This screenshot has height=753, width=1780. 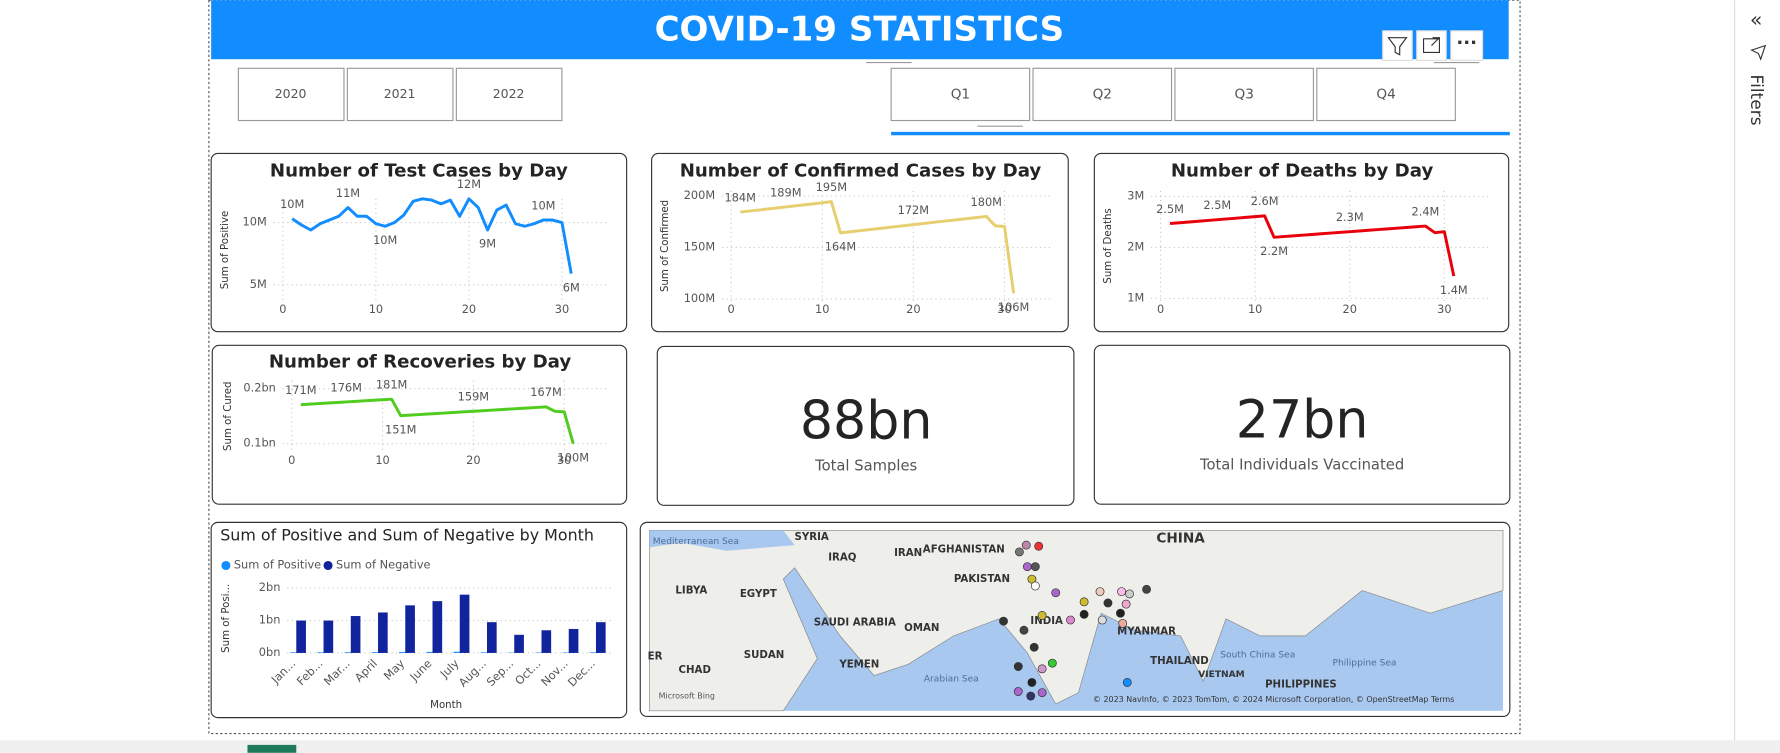 I want to click on map-label: ER, so click(x=655, y=656).